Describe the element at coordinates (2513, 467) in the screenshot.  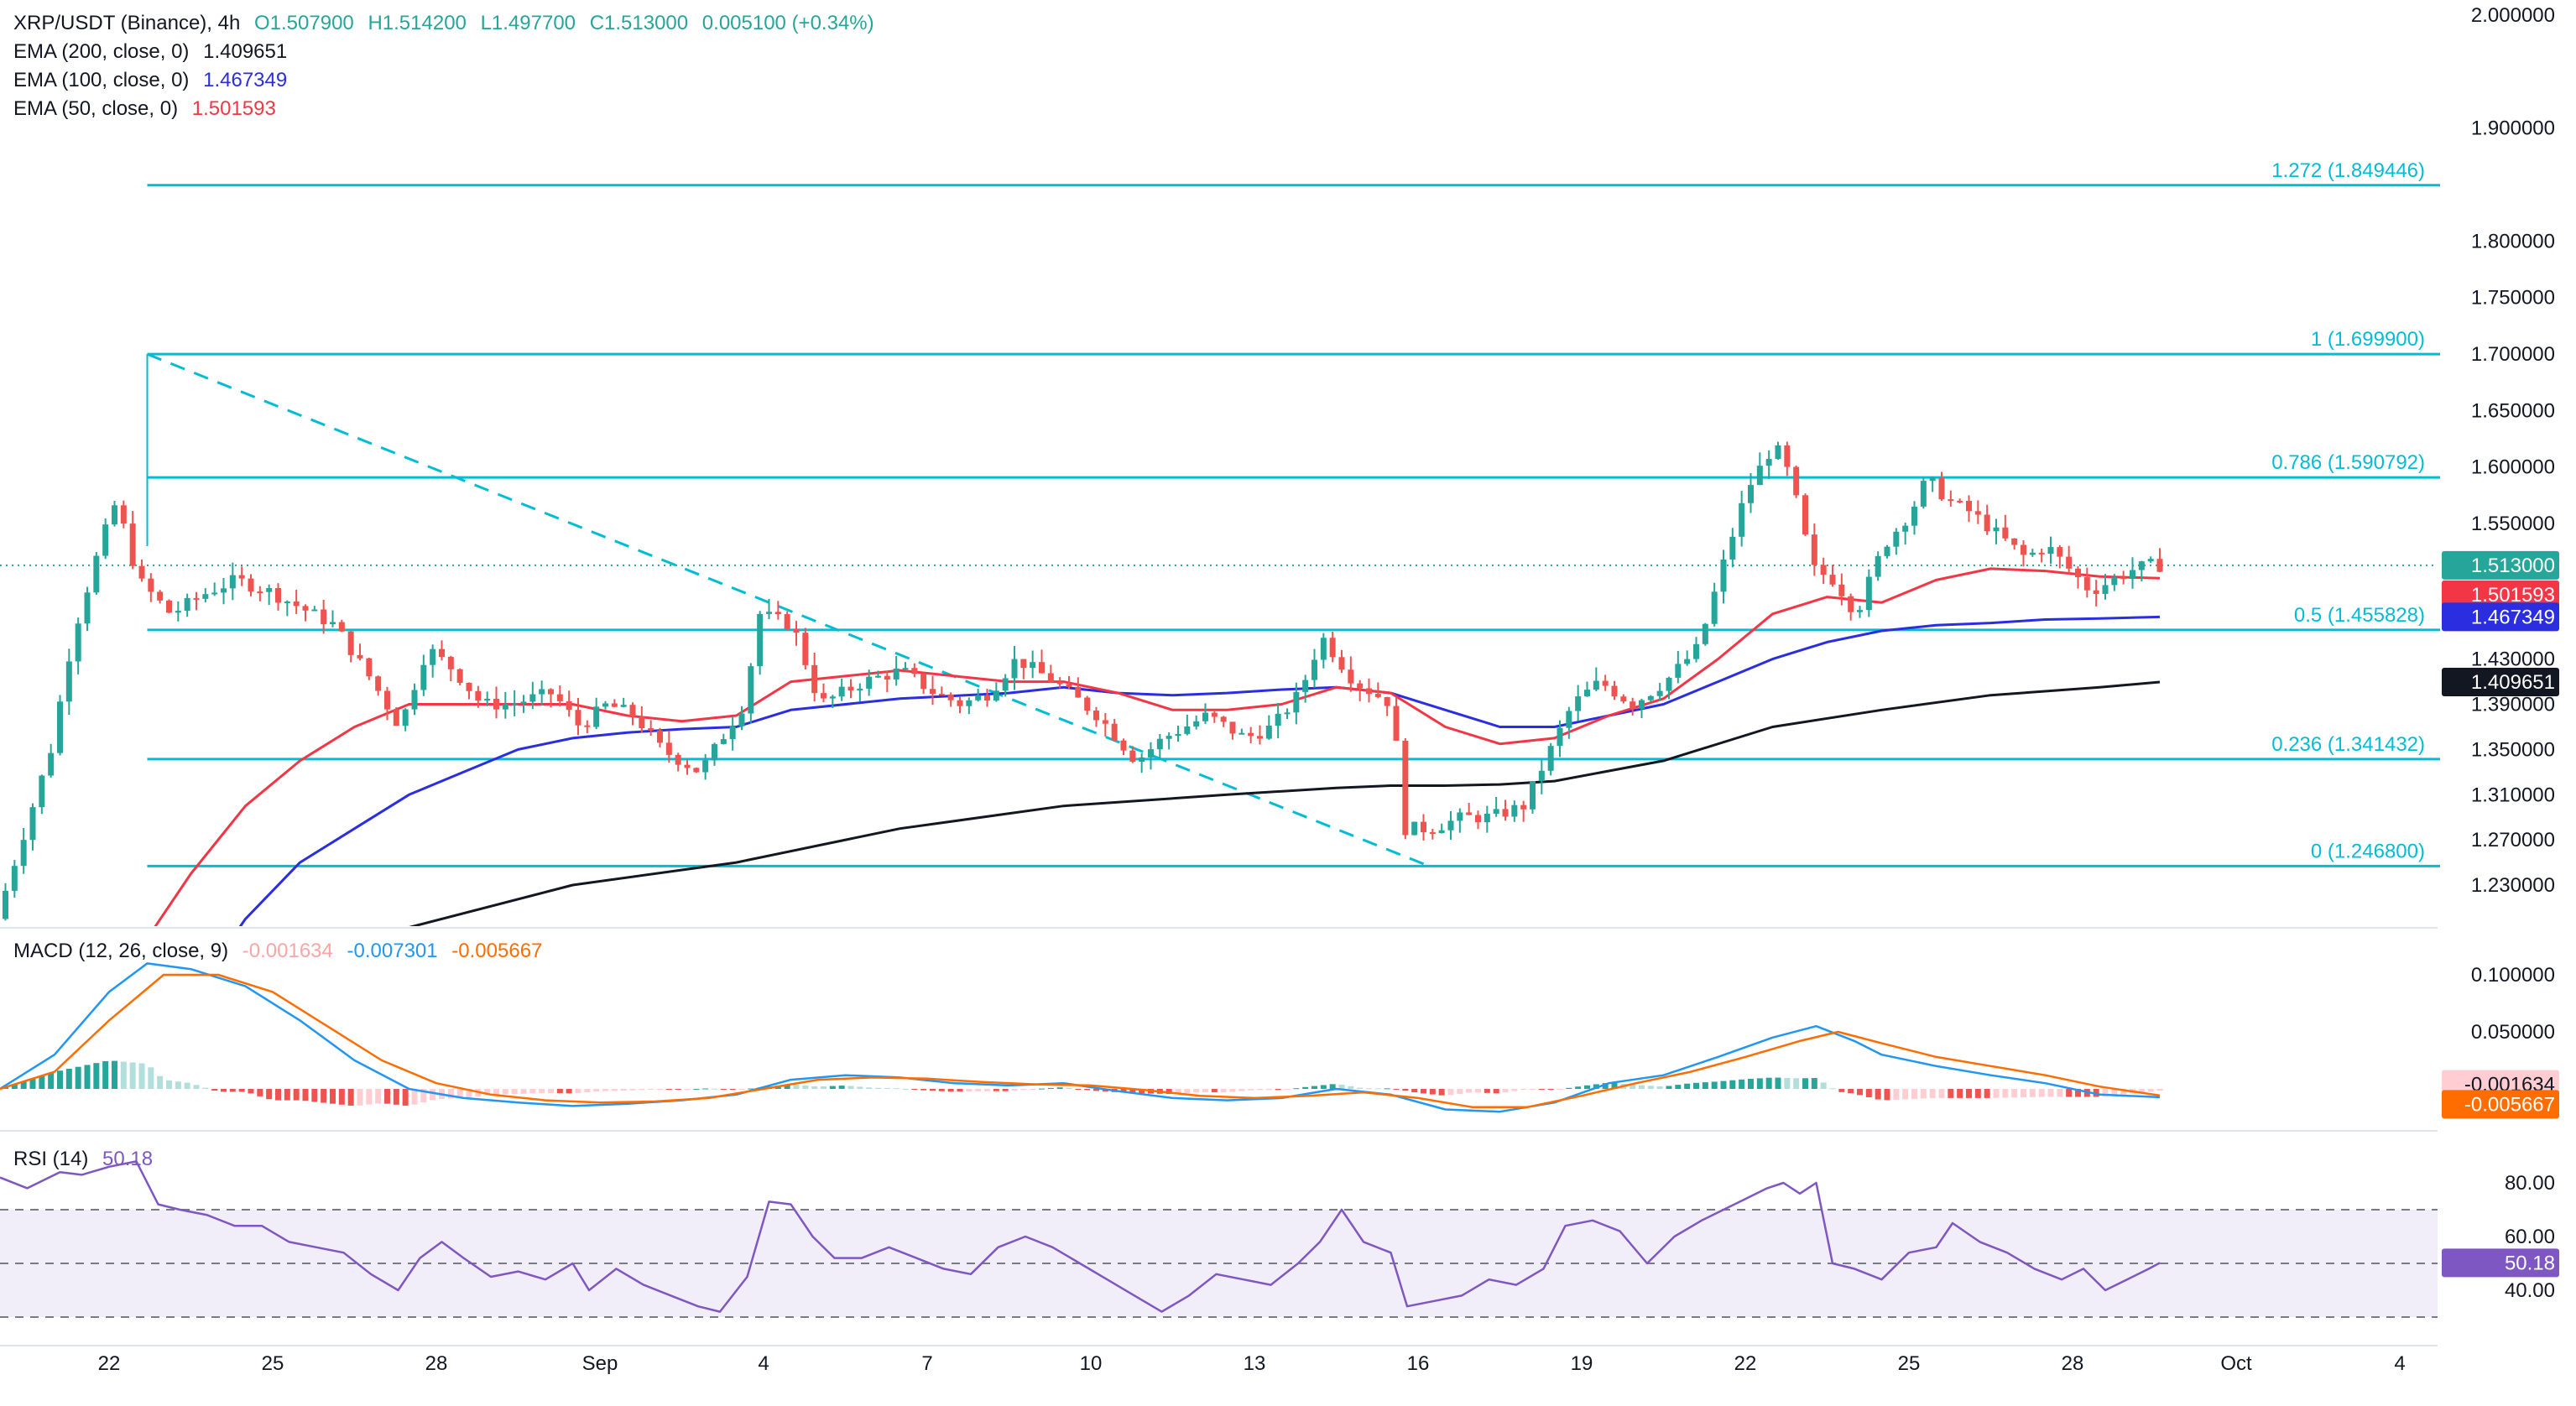
I see `price-tick-label: 1.600000` at that location.